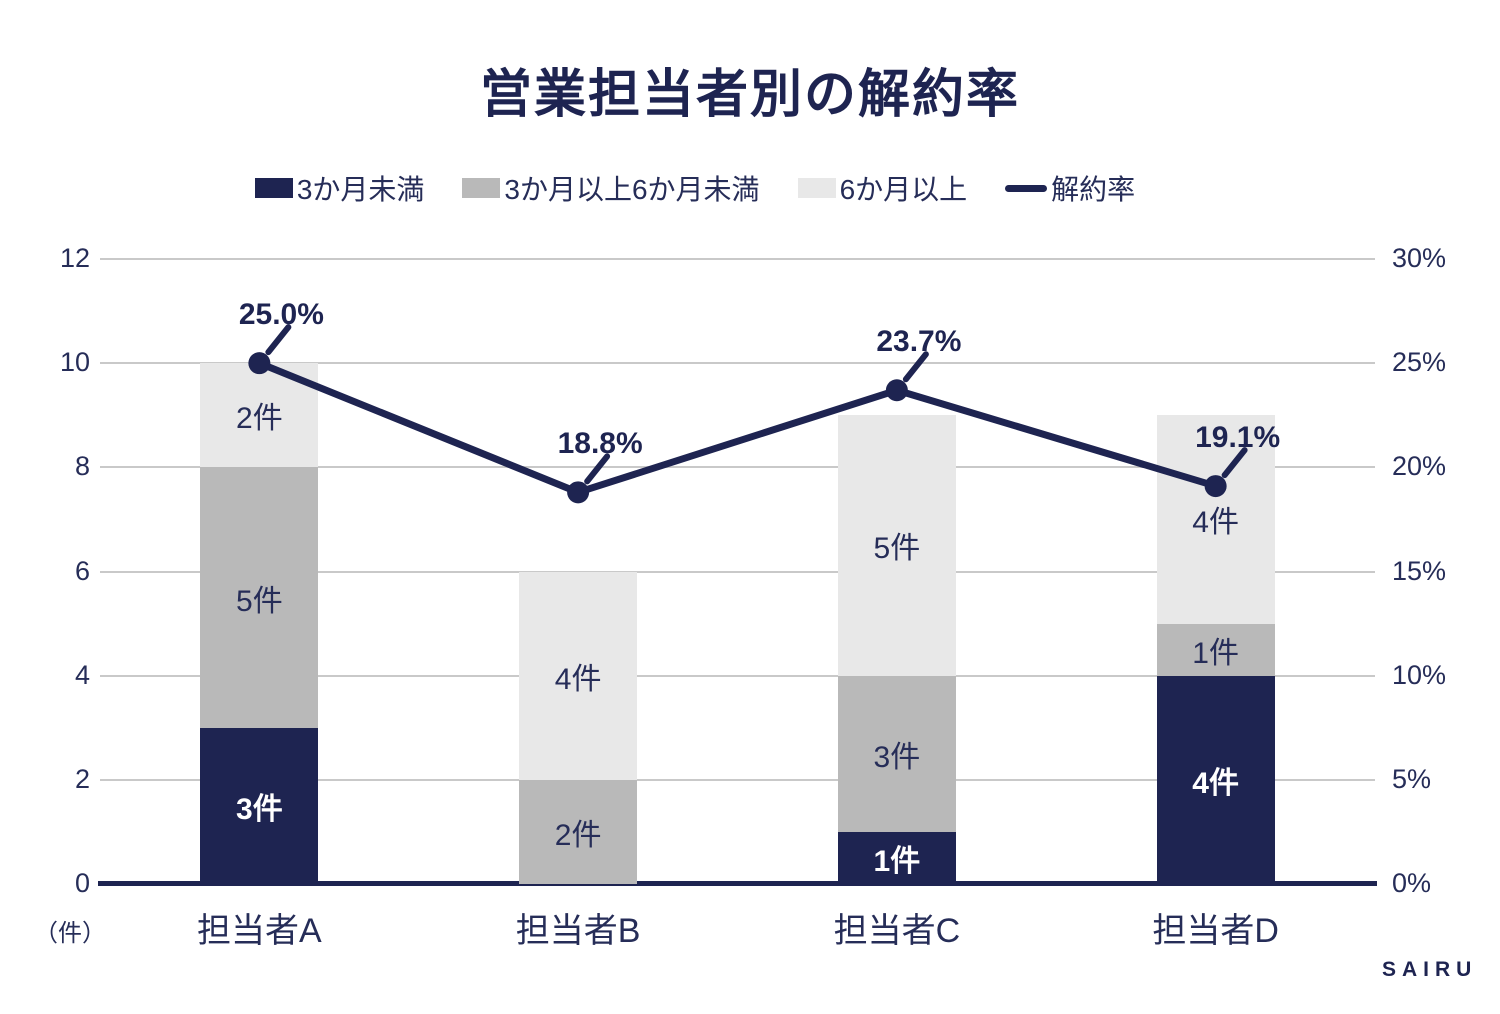 The width and height of the screenshot is (1500, 1014). What do you see at coordinates (1419, 466) in the screenshot?
I see `right-axis-tick-label: 20%` at bounding box center [1419, 466].